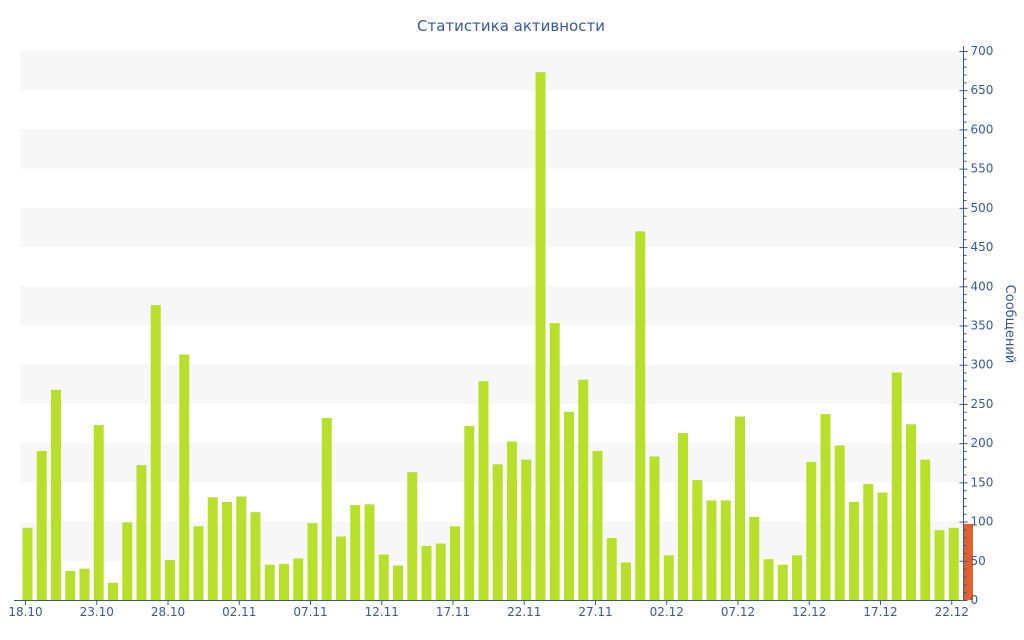 The width and height of the screenshot is (1024, 640). What do you see at coordinates (768, 579) in the screenshot?
I see `bar-09.12` at bounding box center [768, 579].